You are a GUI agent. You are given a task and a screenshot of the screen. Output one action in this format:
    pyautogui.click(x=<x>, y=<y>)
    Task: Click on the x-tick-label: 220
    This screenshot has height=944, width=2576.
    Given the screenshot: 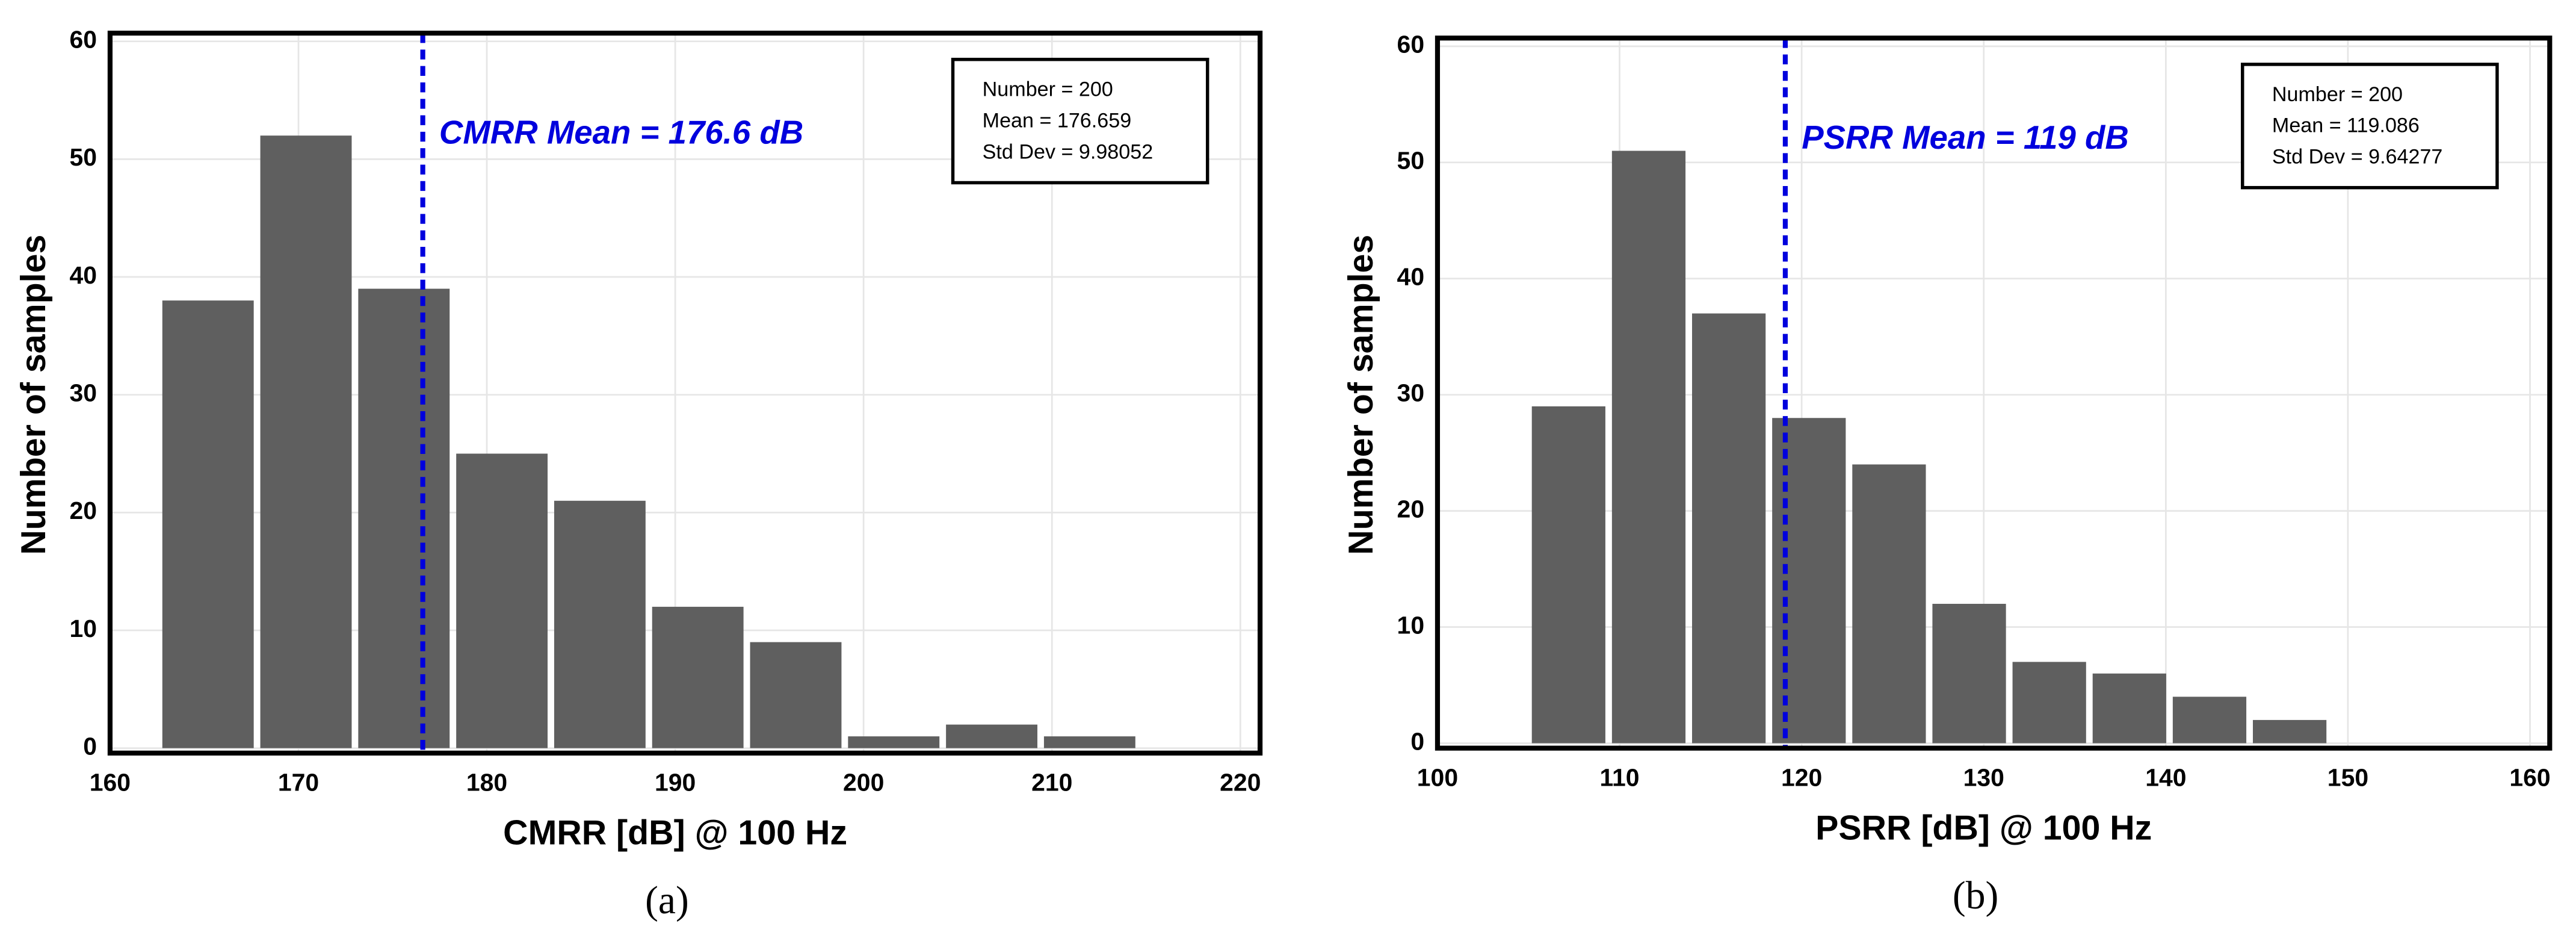 What is the action you would take?
    pyautogui.click(x=1240, y=782)
    